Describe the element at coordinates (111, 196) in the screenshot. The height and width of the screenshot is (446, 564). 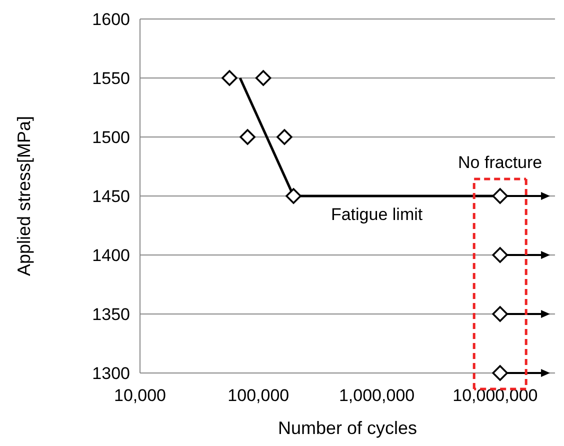
I see `y-tick-label: 1450` at that location.